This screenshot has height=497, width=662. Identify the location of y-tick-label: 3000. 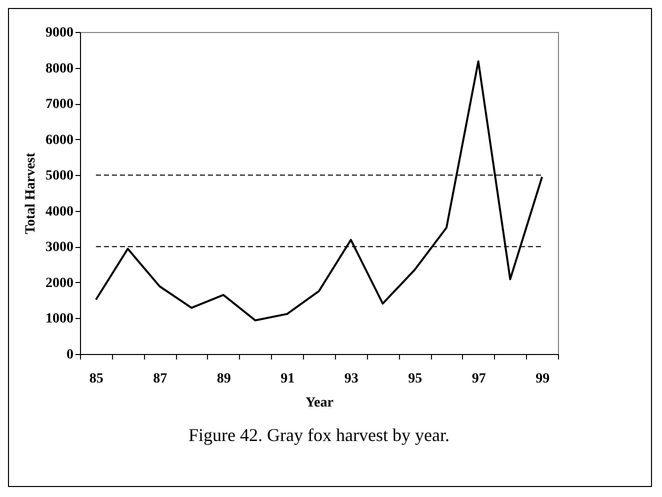
(60, 248).